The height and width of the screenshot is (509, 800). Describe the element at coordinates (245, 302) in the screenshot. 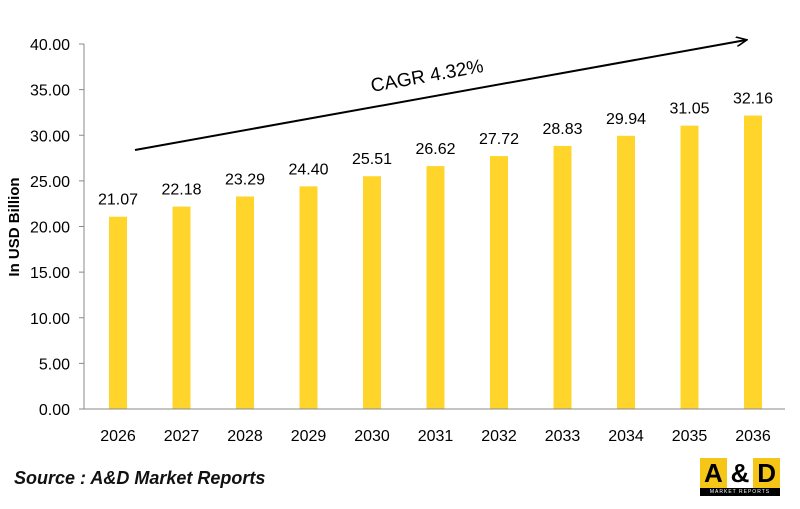

I see `bar-2028` at that location.